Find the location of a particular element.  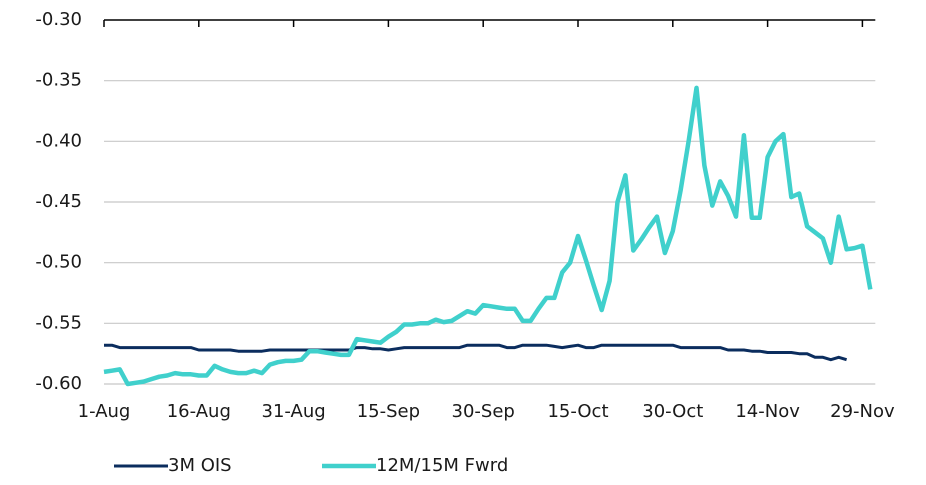

x-tick-label: 31-Aug is located at coordinates (294, 411).